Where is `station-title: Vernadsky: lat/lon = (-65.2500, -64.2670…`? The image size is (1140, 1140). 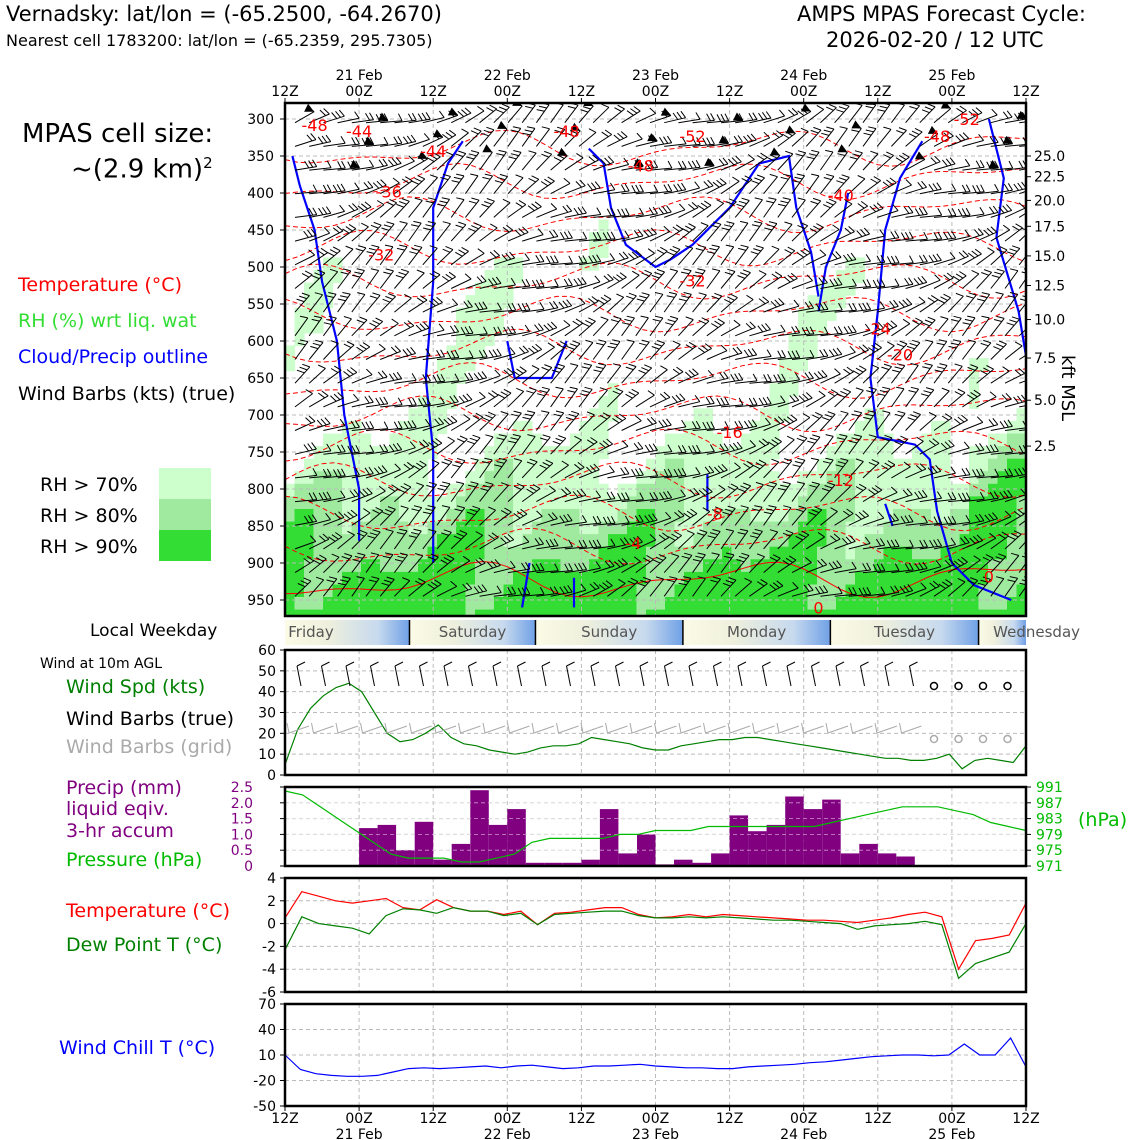
station-title: Vernadsky: lat/lon = (-65.2500, -64.2670… is located at coordinates (224, 14).